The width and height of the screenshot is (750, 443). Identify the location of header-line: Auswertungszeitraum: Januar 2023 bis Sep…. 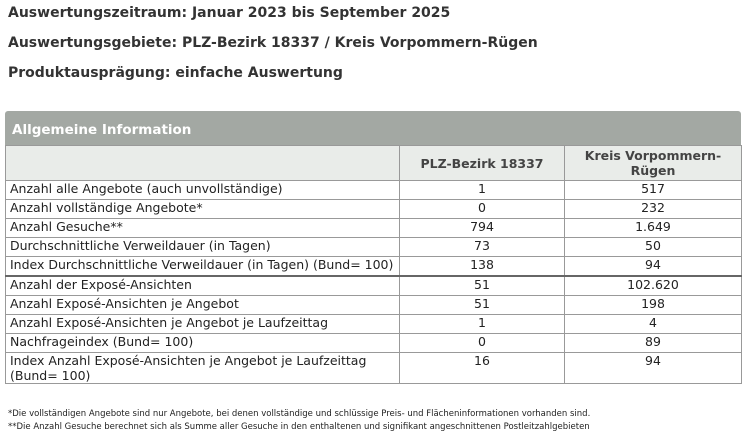
(229, 13).